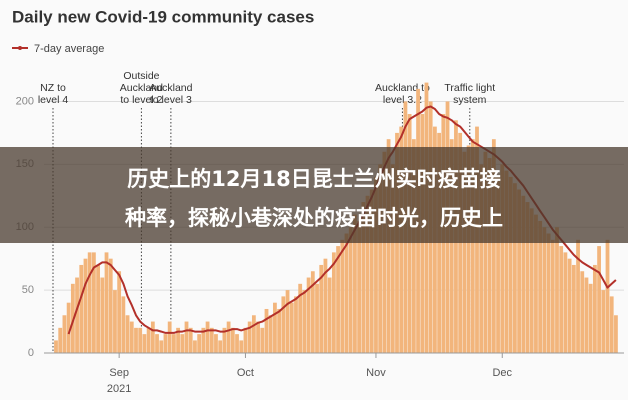  I want to click on legend-swatch-dot, so click(20, 48).